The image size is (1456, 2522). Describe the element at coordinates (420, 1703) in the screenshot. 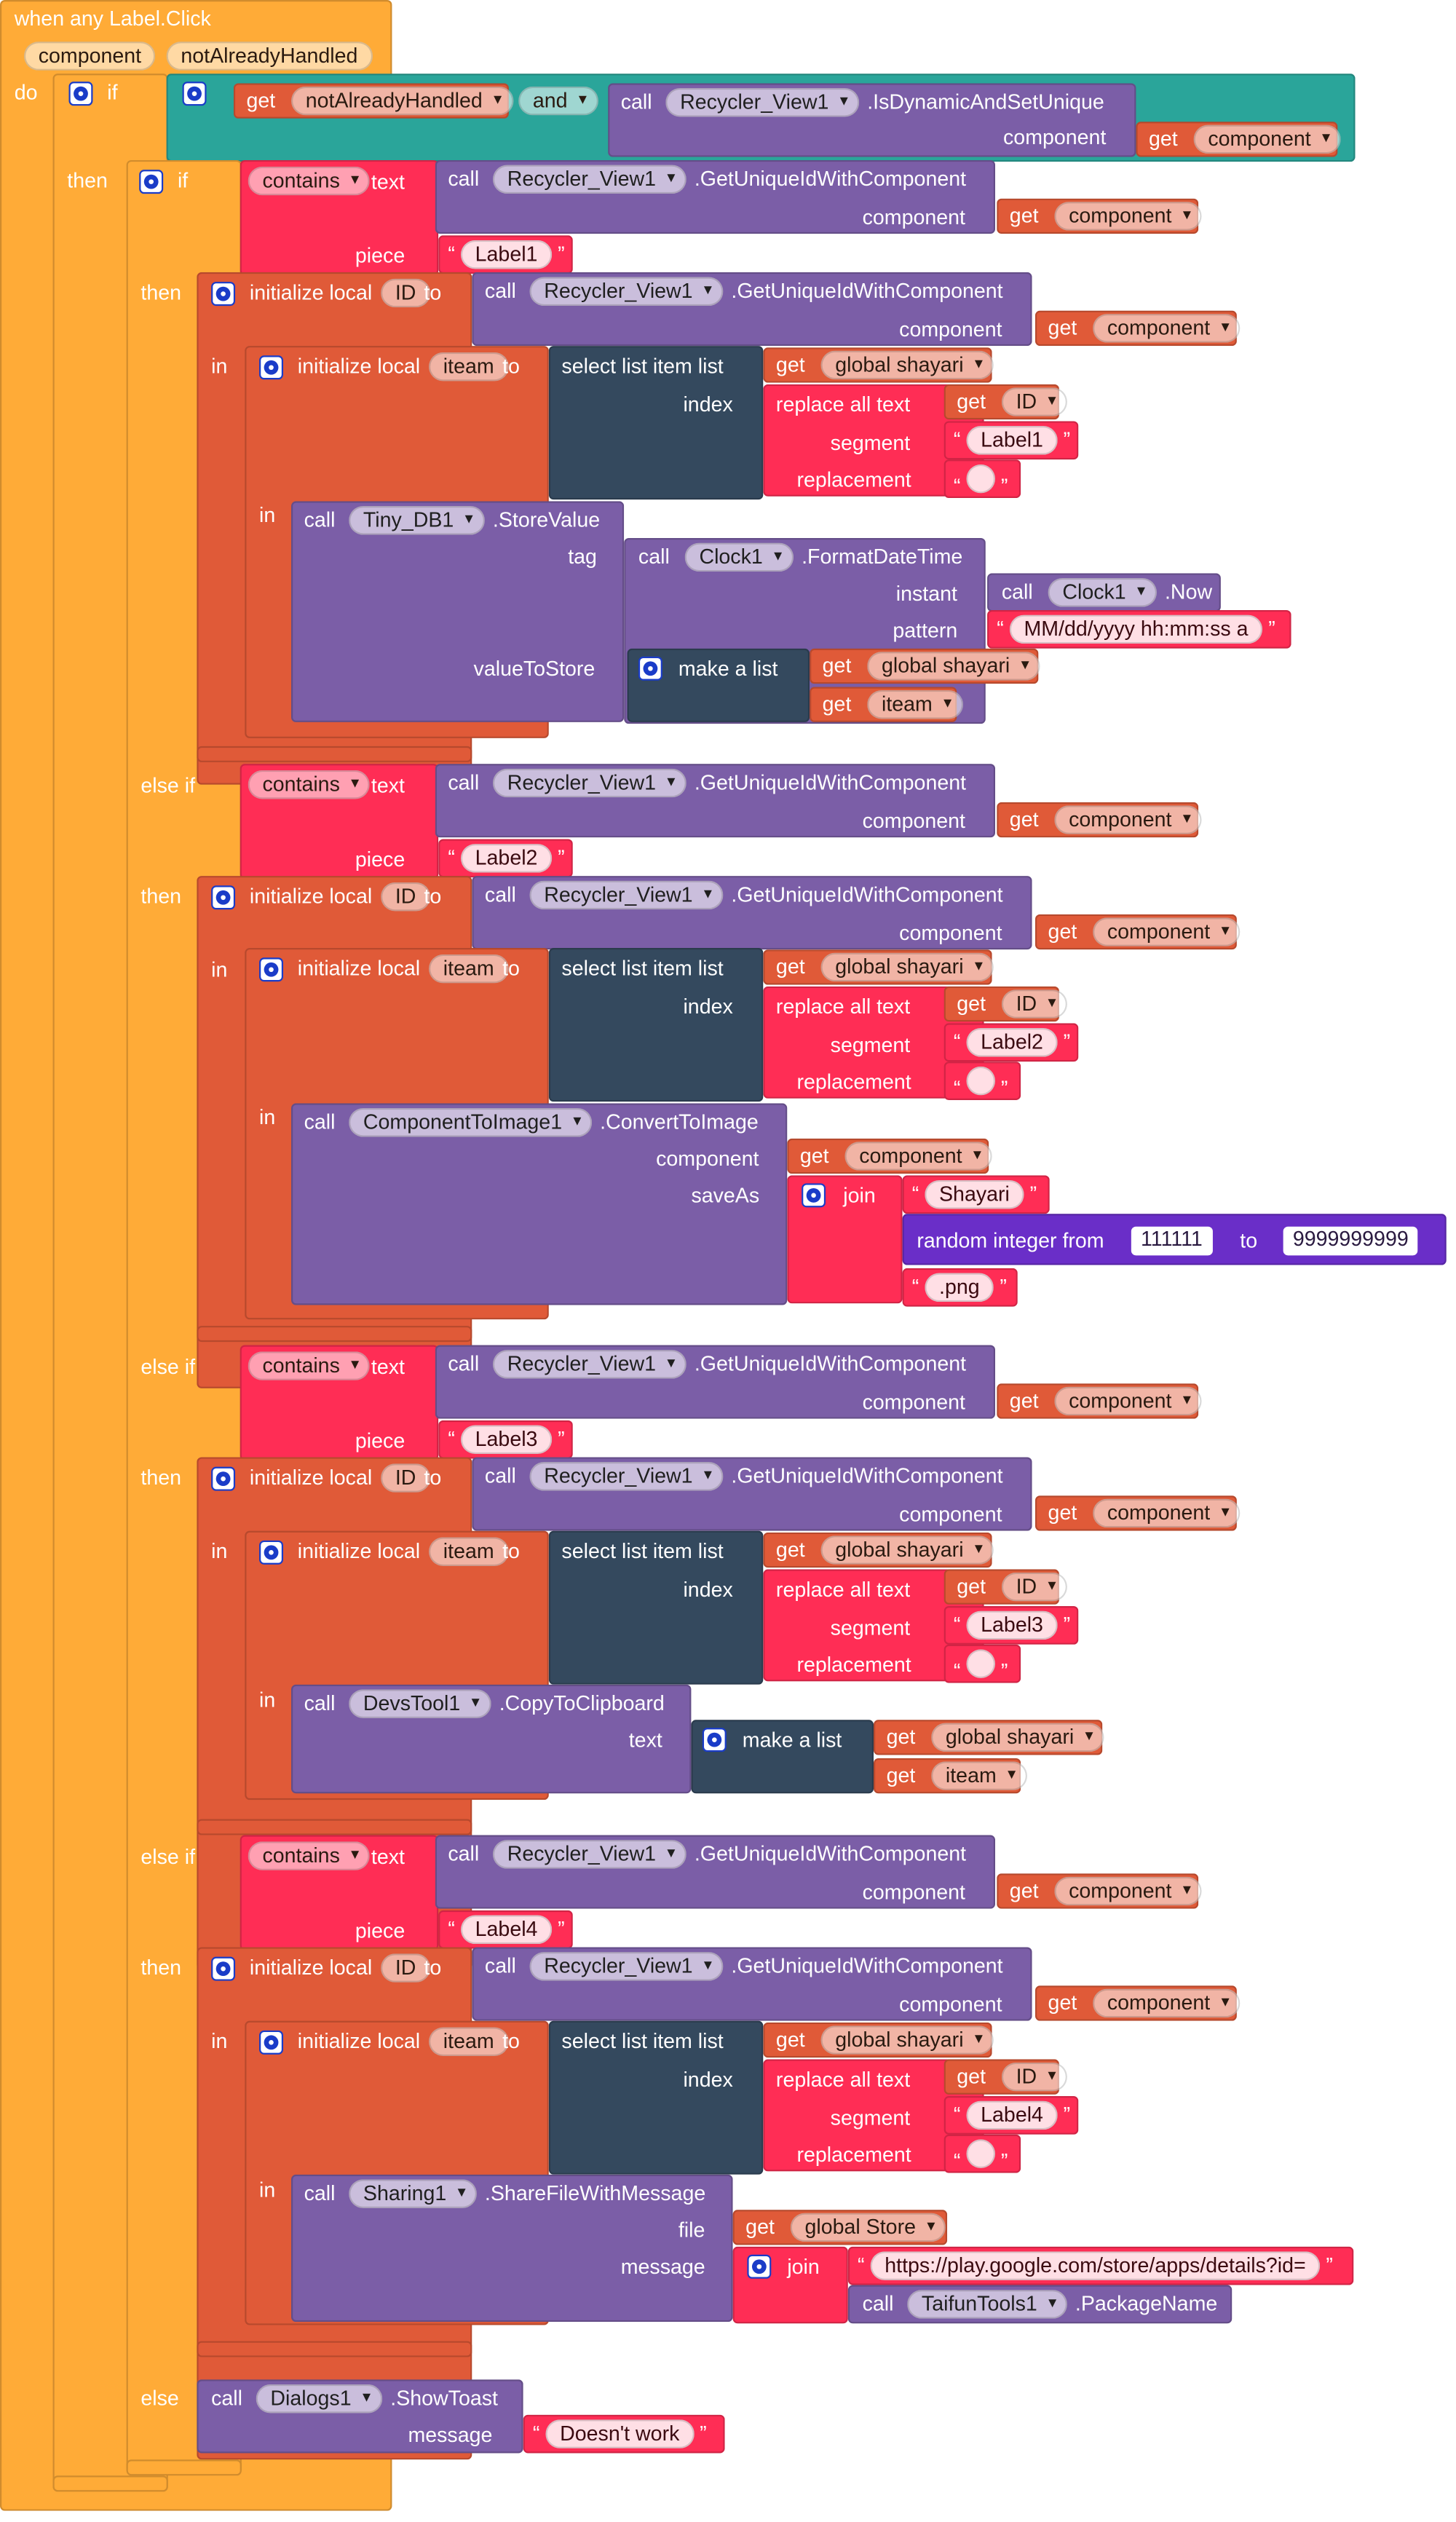

I see `component-dropdown: DevsTool1` at that location.